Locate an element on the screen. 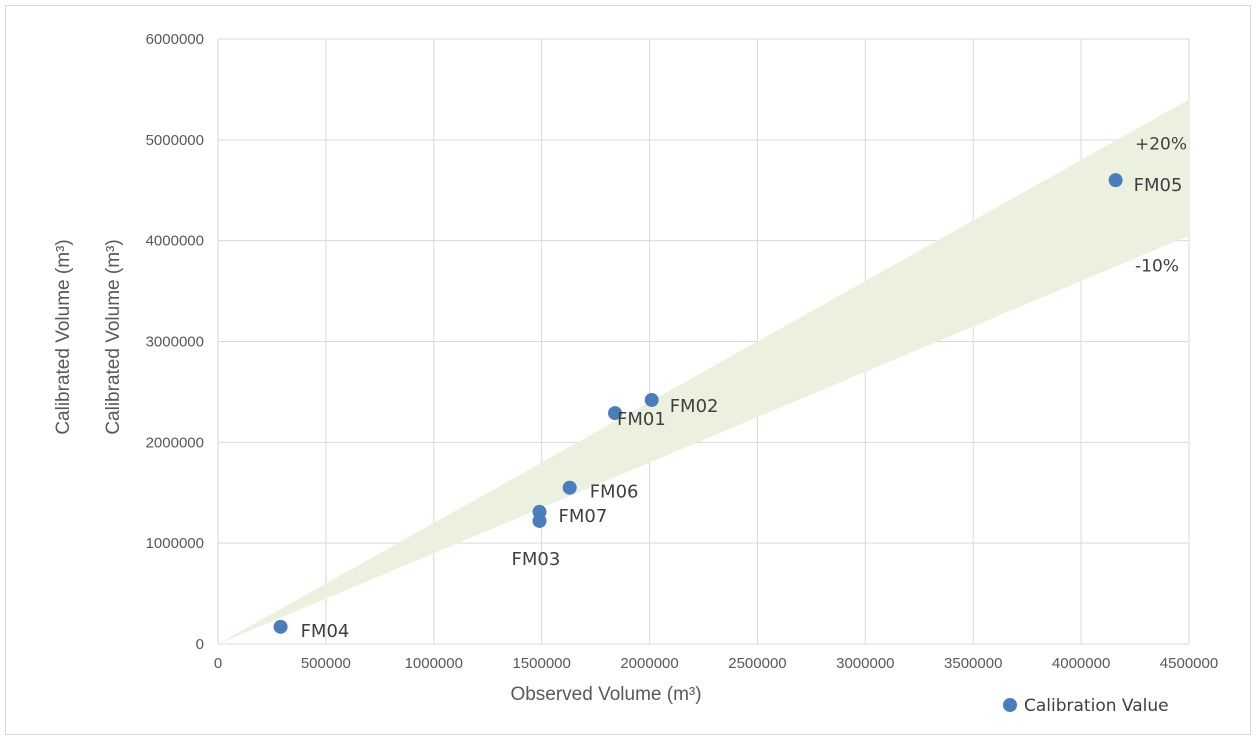 This screenshot has height=742, width=1259. y-axis-title: Calibrated Volume (m³) is located at coordinates (113, 336).